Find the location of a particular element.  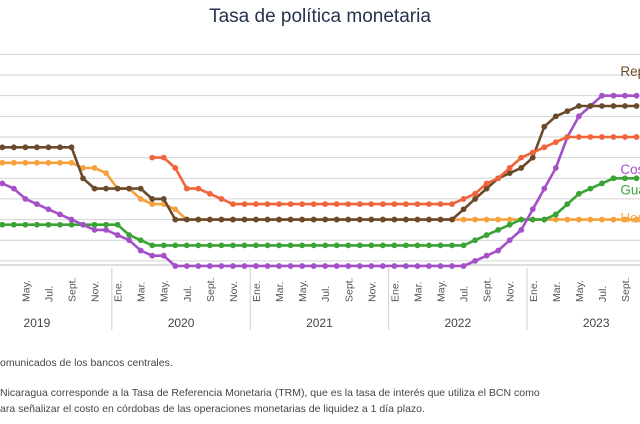

series-label: Costa is located at coordinates (630, 169).